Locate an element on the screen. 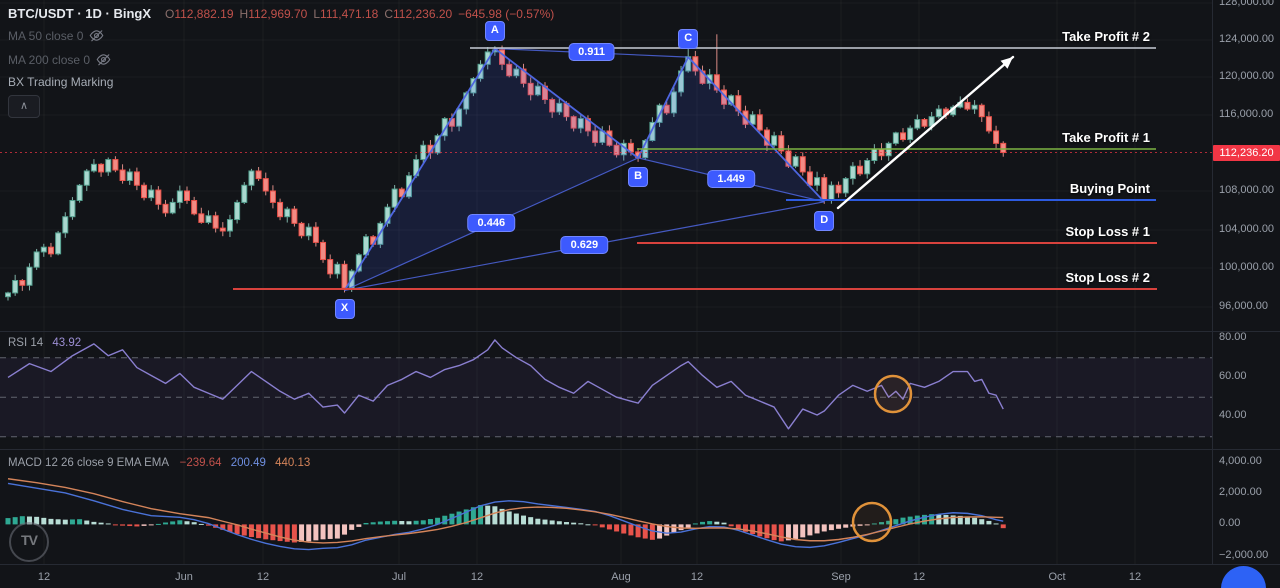 The width and height of the screenshot is (1280, 588). ma200-legend: MA 200 close 0 is located at coordinates (59, 59).